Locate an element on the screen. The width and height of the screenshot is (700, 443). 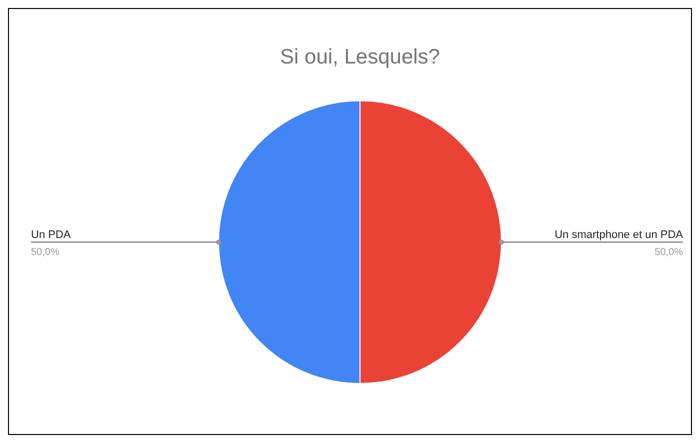
slice-label: Un smartphone et un PDA is located at coordinates (619, 235).